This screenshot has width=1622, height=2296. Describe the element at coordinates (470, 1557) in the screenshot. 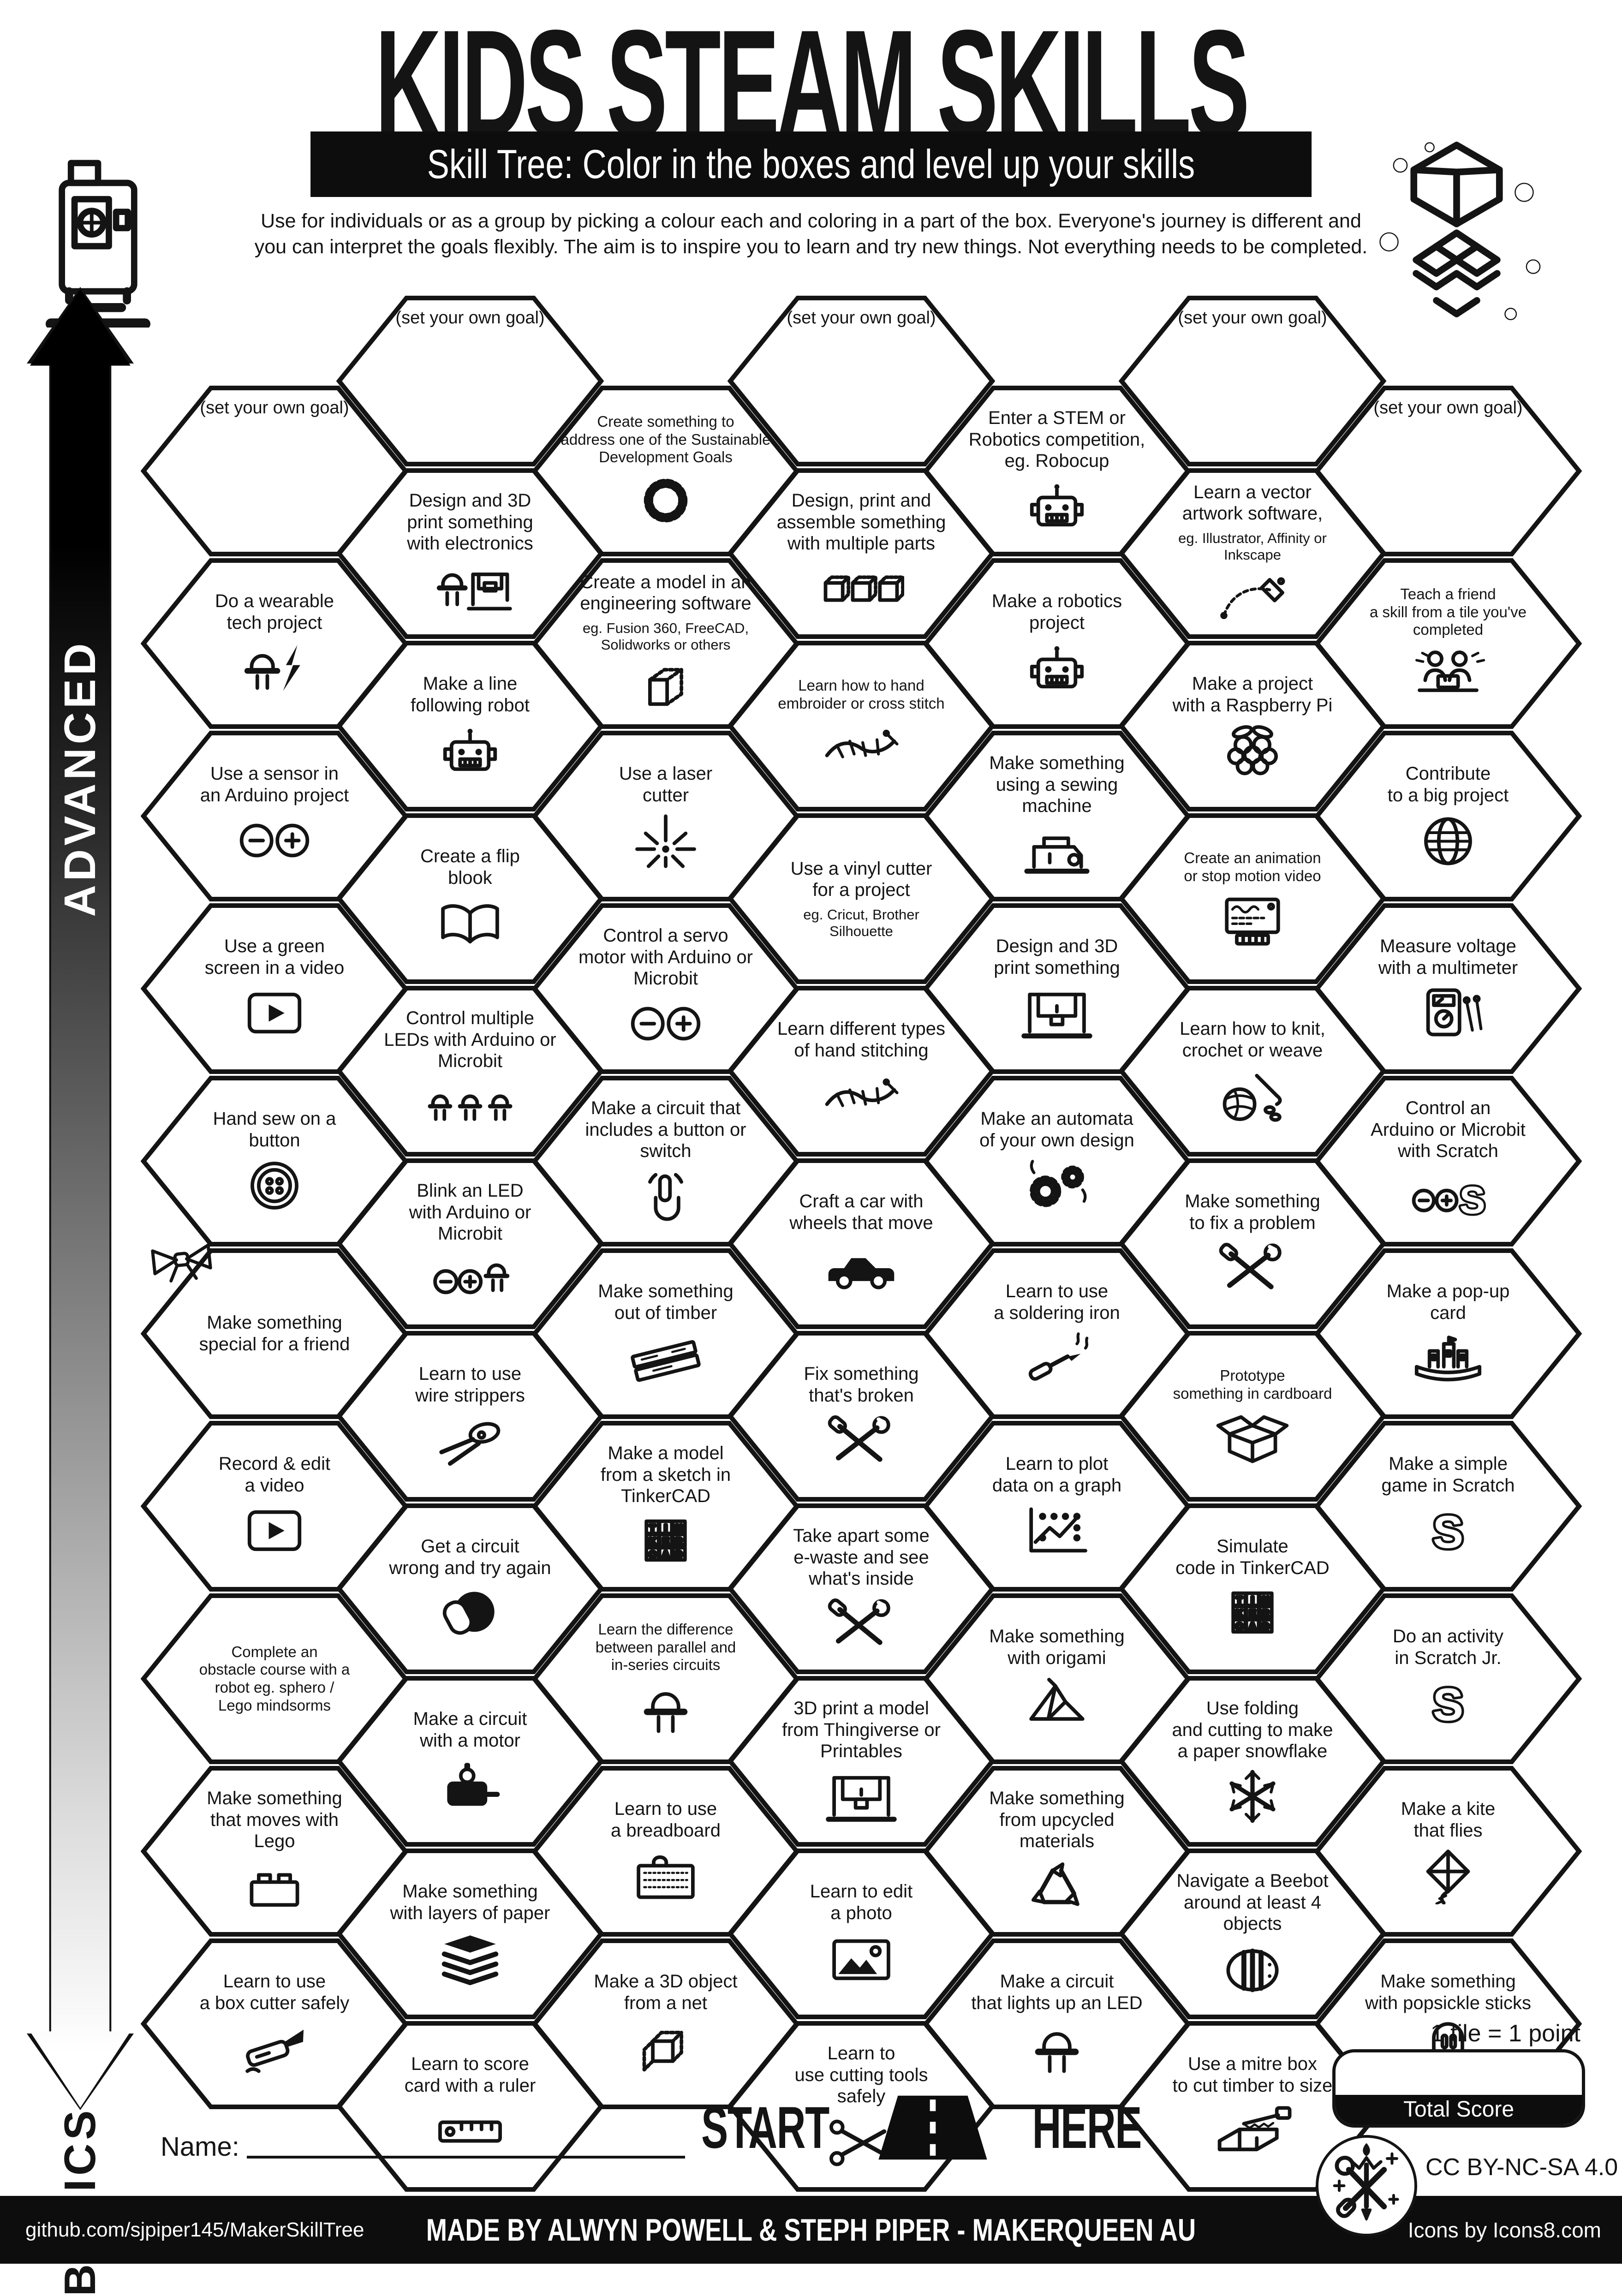

I see `tile-label: Get a circuit wrong and try again` at that location.